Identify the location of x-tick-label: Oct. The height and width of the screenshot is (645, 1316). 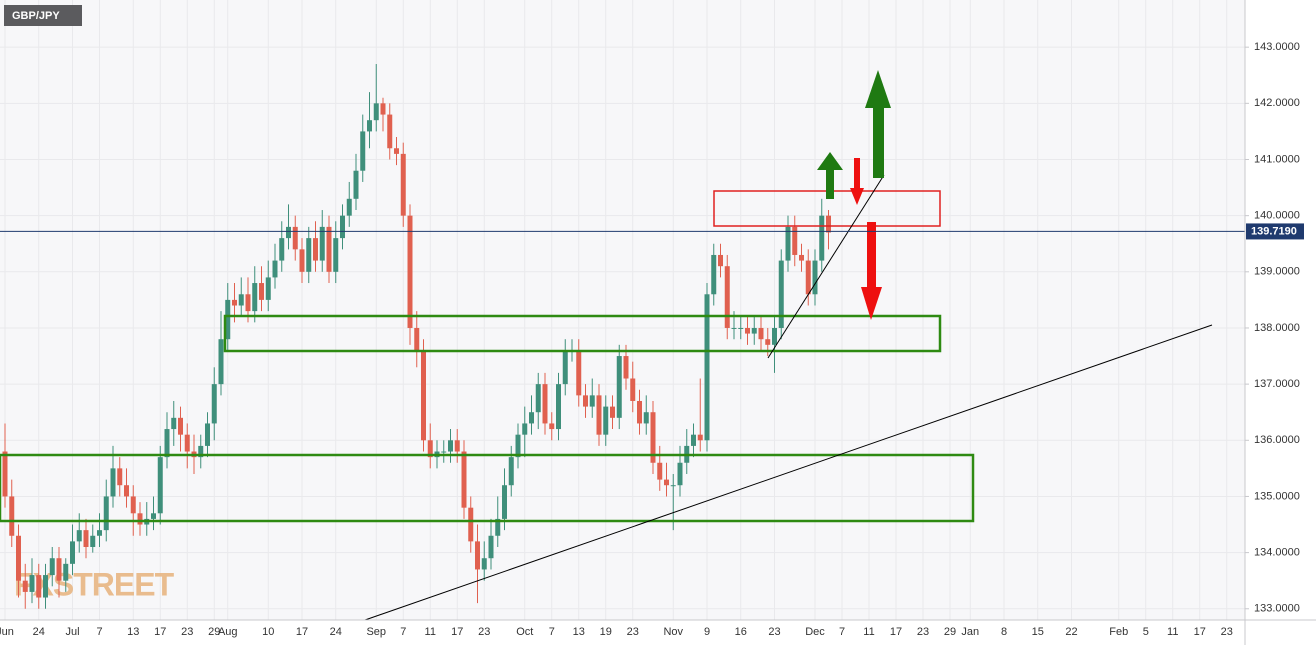
(524, 632).